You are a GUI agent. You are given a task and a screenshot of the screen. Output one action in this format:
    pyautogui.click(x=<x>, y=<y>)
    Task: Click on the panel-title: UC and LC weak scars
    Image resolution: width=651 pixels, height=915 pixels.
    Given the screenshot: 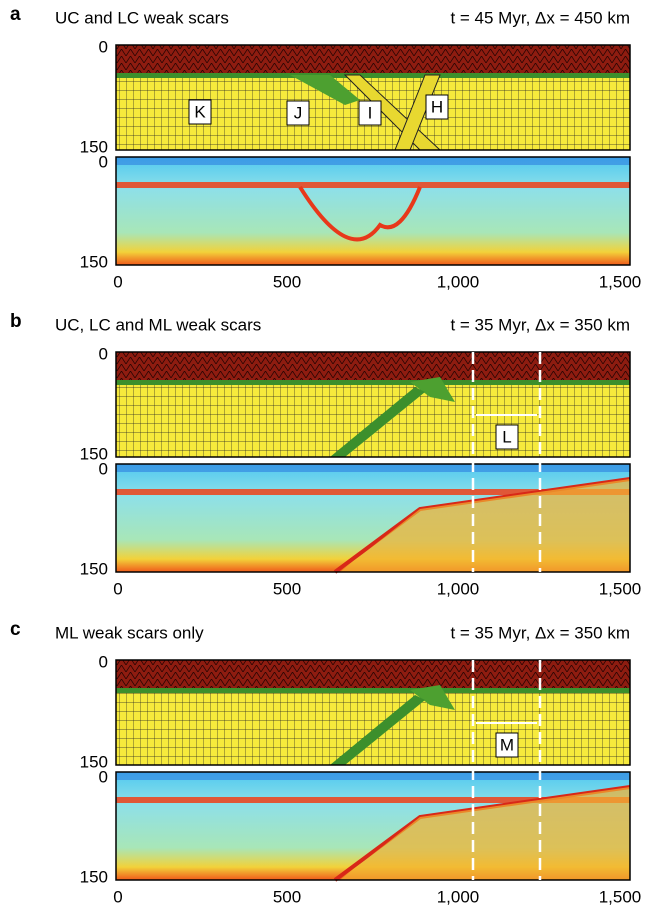 What is the action you would take?
    pyautogui.click(x=142, y=17)
    